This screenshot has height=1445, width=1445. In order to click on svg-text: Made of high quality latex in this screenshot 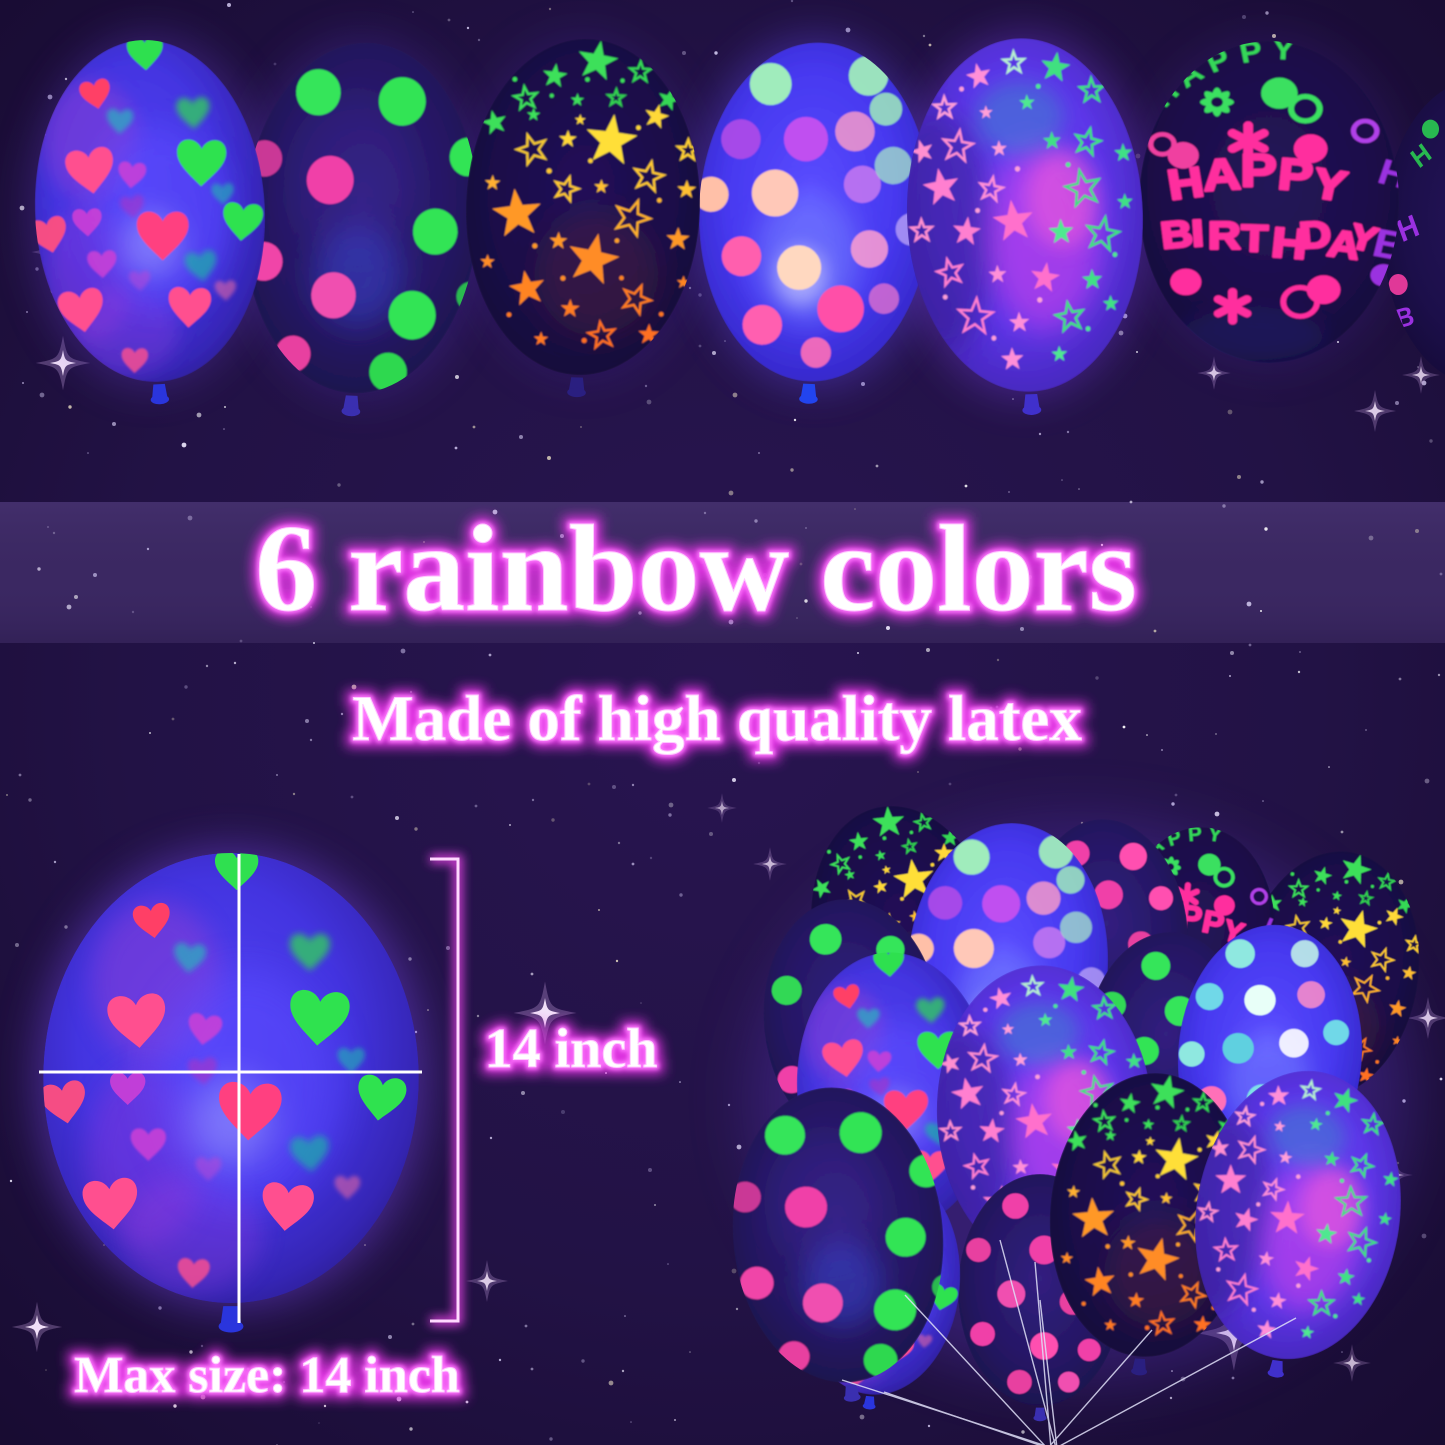, I will do `click(717, 719)`.